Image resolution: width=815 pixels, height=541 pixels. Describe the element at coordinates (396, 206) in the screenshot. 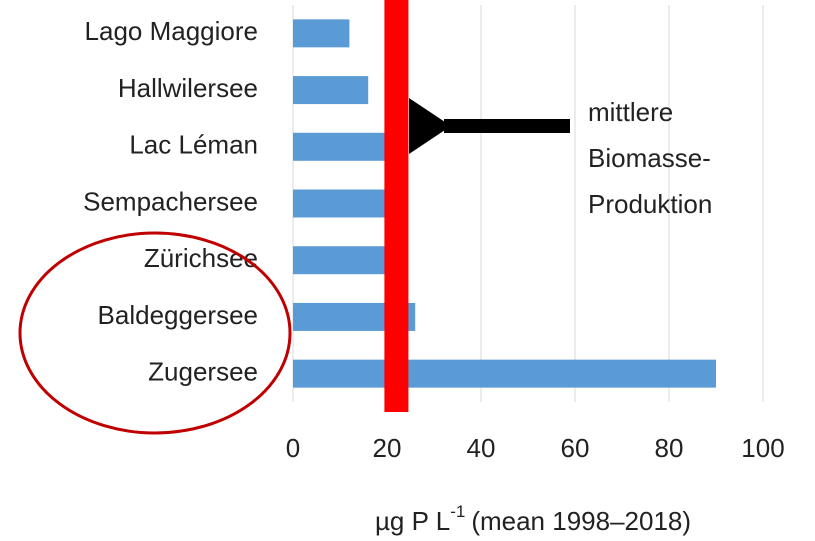

I see `reference-line` at that location.